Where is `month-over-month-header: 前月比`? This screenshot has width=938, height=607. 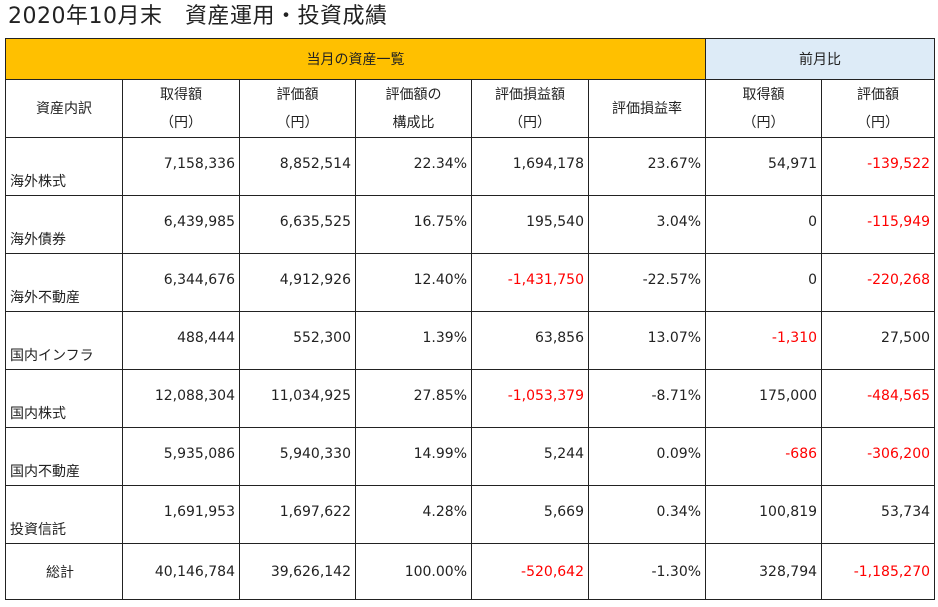
month-over-month-header: 前月比 is located at coordinates (820, 59).